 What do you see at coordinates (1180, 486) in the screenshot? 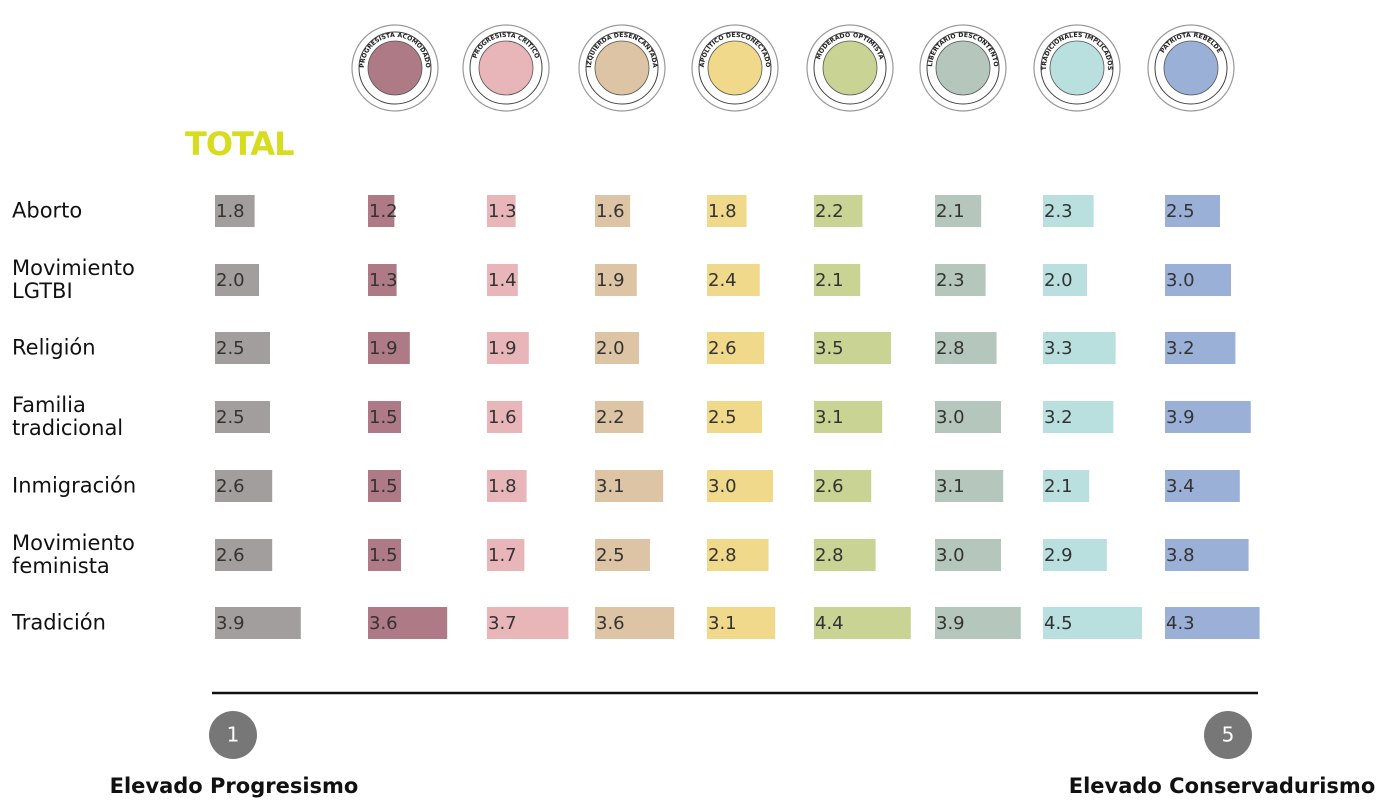
I see `value-label: 3.4` at bounding box center [1180, 486].